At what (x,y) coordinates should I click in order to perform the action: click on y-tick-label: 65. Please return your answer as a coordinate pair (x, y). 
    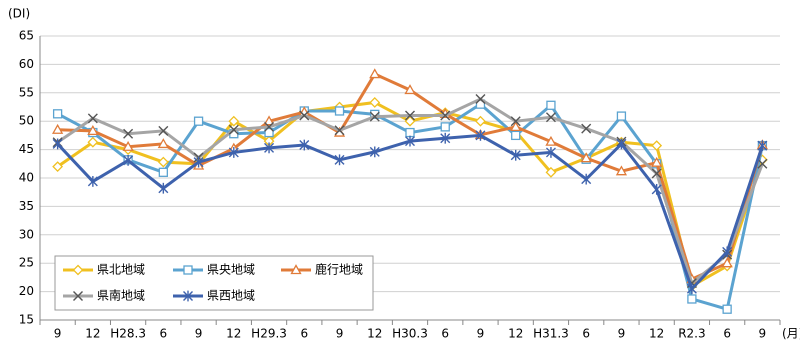
    Looking at the image, I should click on (26, 36).